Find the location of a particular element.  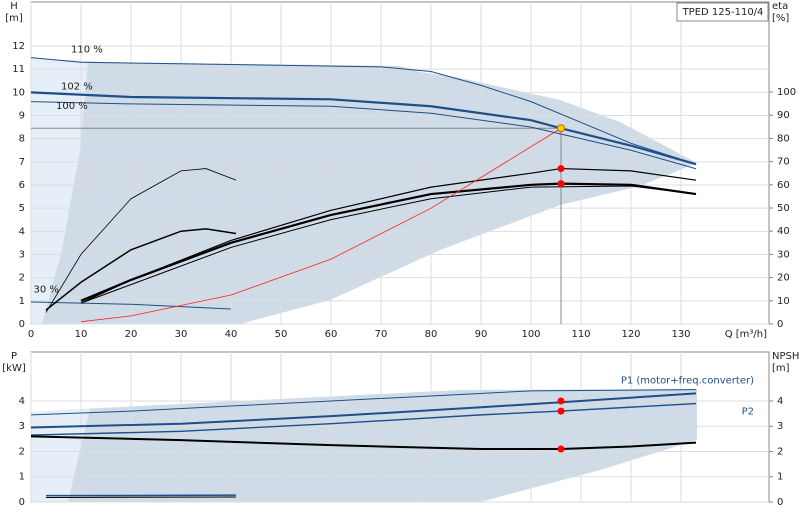

y2-tick-label: 4 is located at coordinates (780, 401).